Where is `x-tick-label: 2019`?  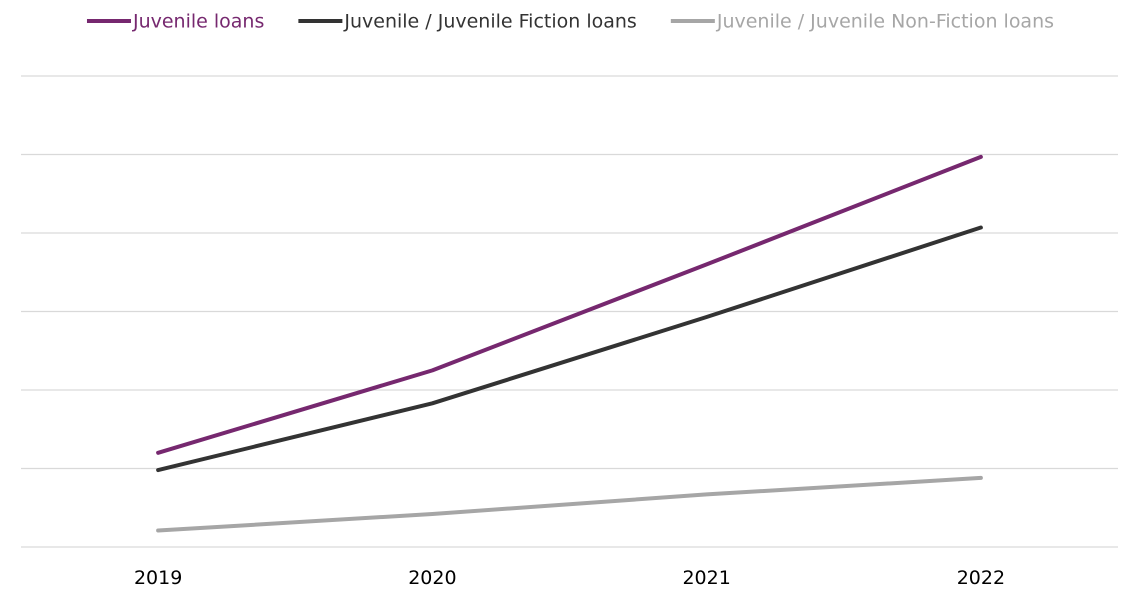 x-tick-label: 2019 is located at coordinates (158, 578).